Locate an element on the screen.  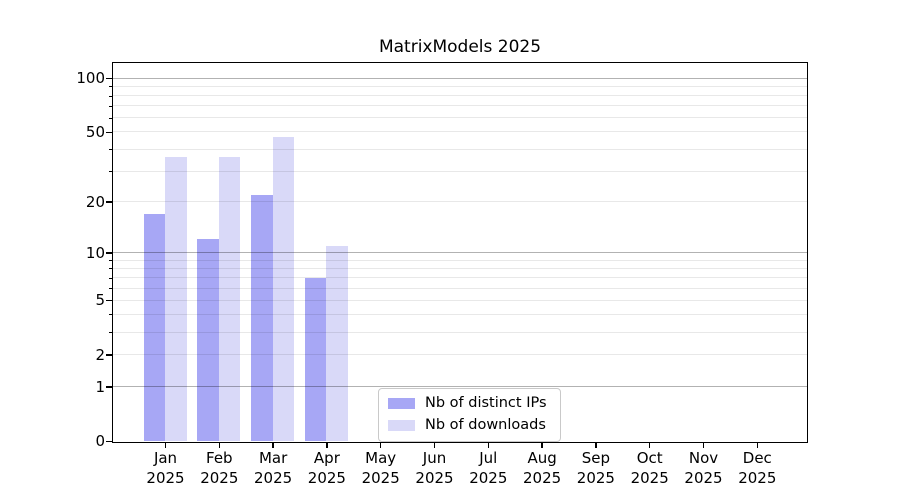
x-tick-jul is located at coordinates (488, 445).